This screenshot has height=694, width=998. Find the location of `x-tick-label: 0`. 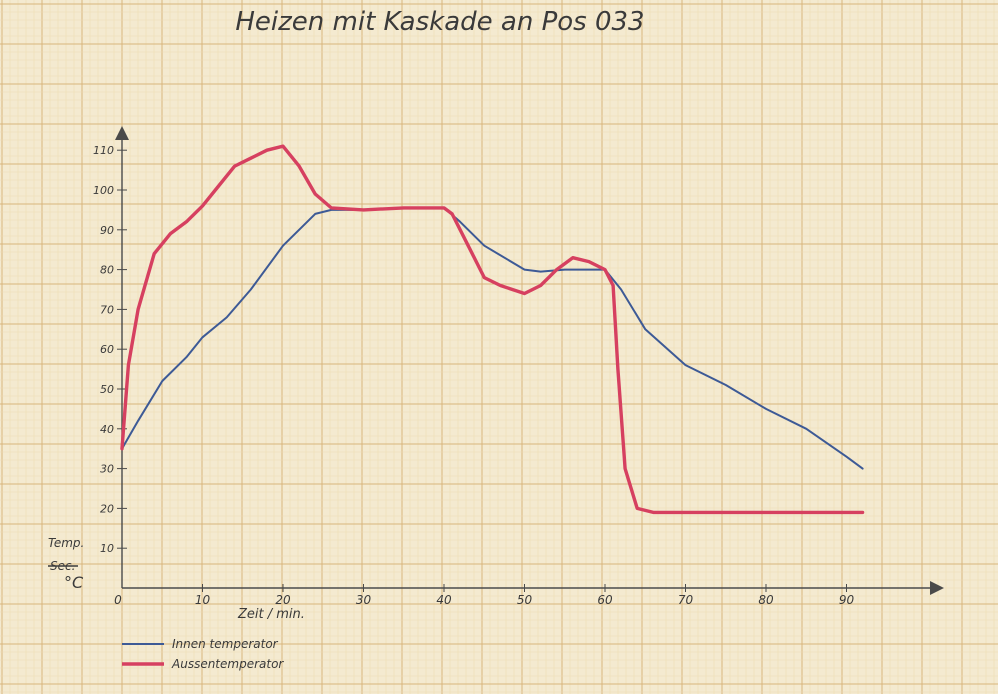

x-tick-label: 0 is located at coordinates (118, 600).